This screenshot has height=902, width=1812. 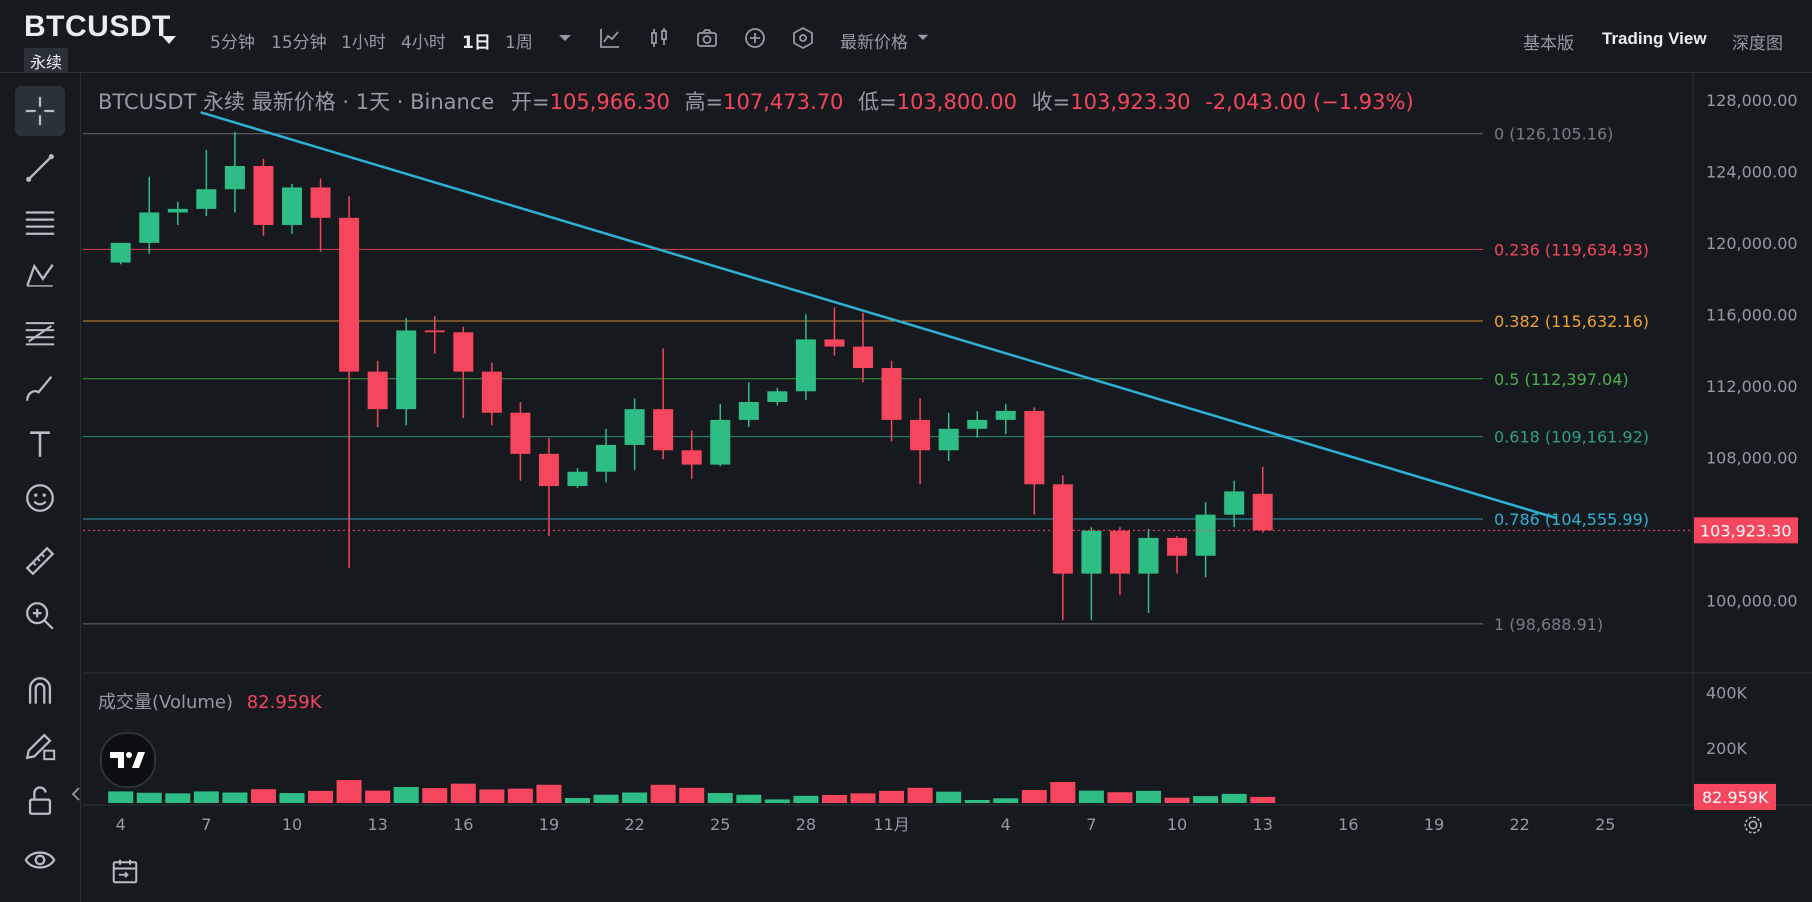 I want to click on time-tick-label: 11月, so click(x=891, y=824).